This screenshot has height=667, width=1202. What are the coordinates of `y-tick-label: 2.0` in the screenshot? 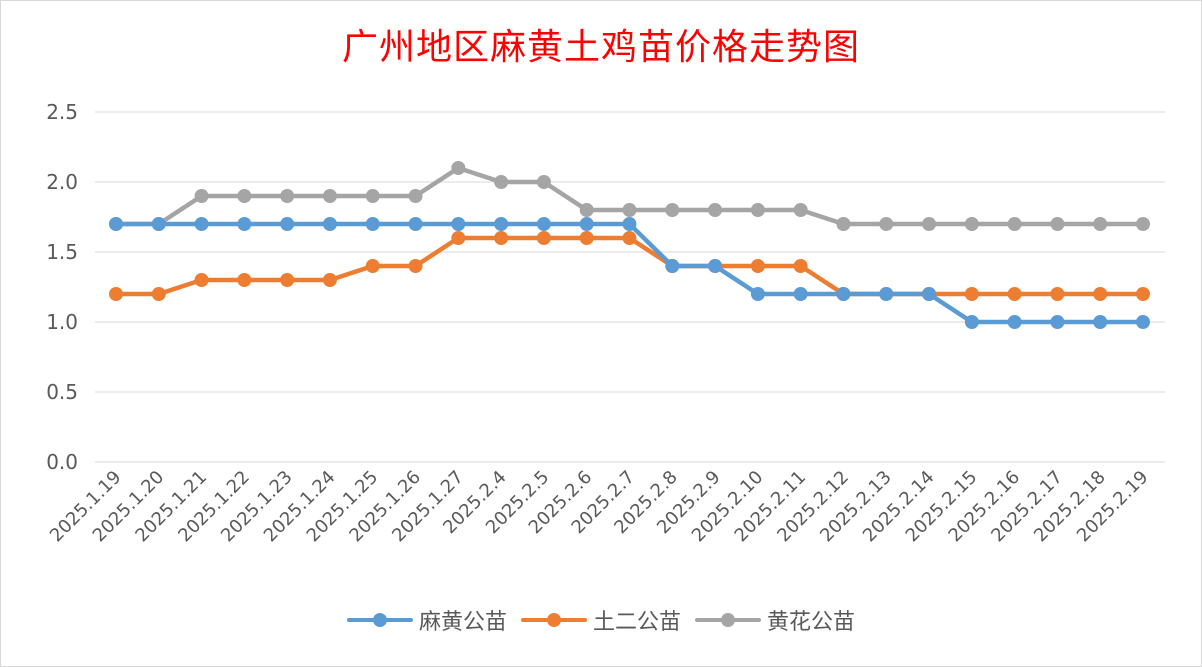 It's located at (62, 182).